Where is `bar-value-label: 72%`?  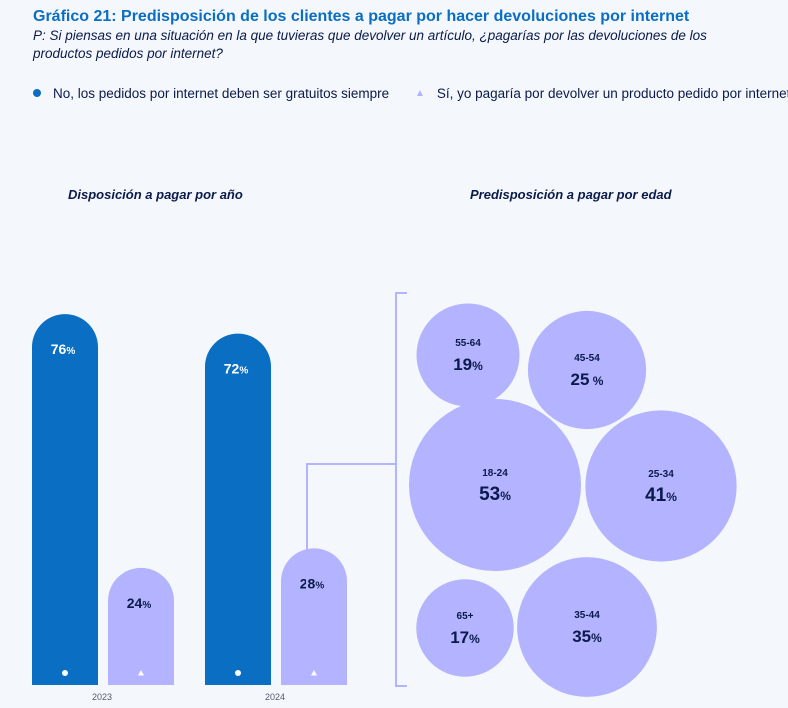
bar-value-label: 72% is located at coordinates (236, 369).